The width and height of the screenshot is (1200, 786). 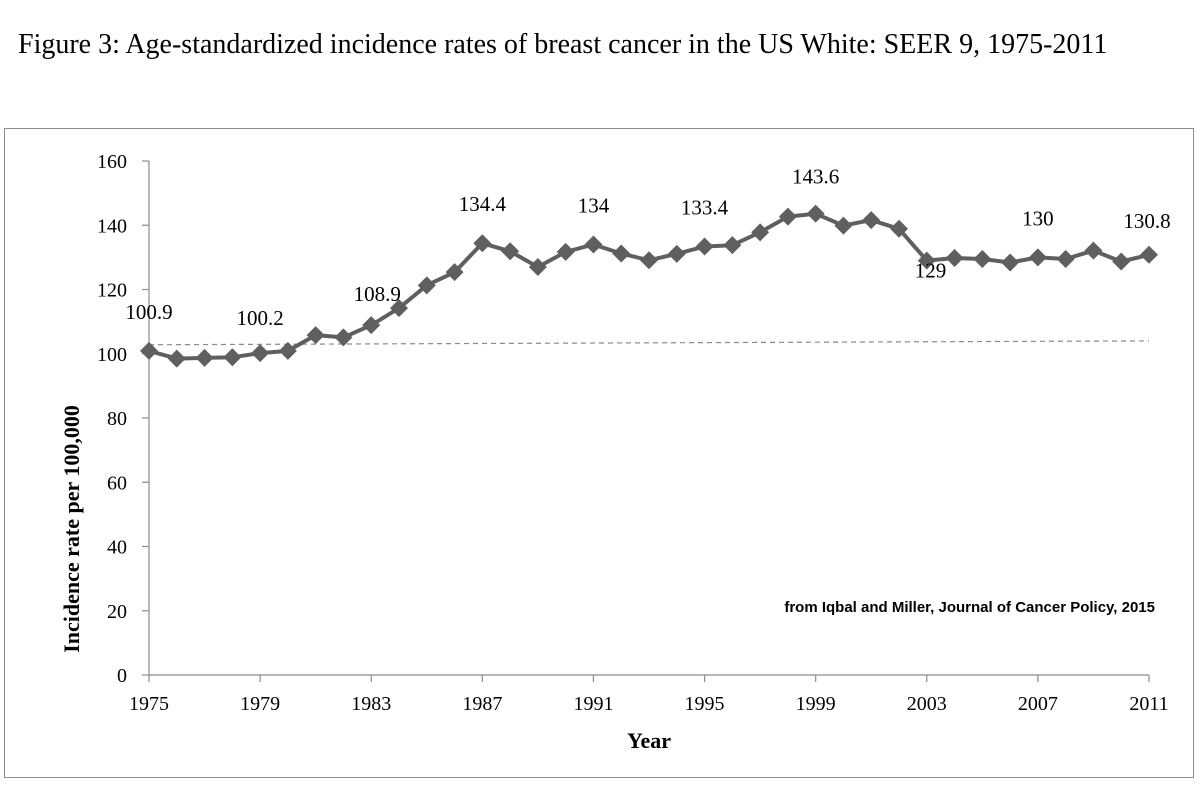 I want to click on data-label: 134, so click(x=594, y=206).